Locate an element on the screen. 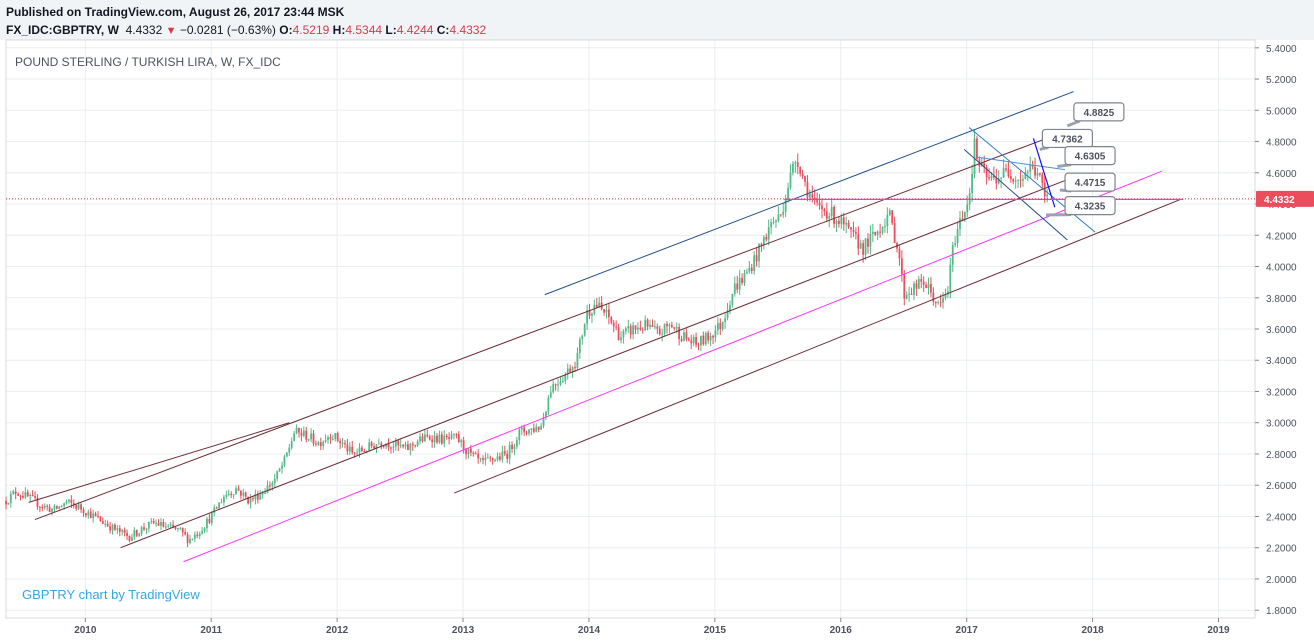  callout-label: 4.6305 is located at coordinates (1090, 157).